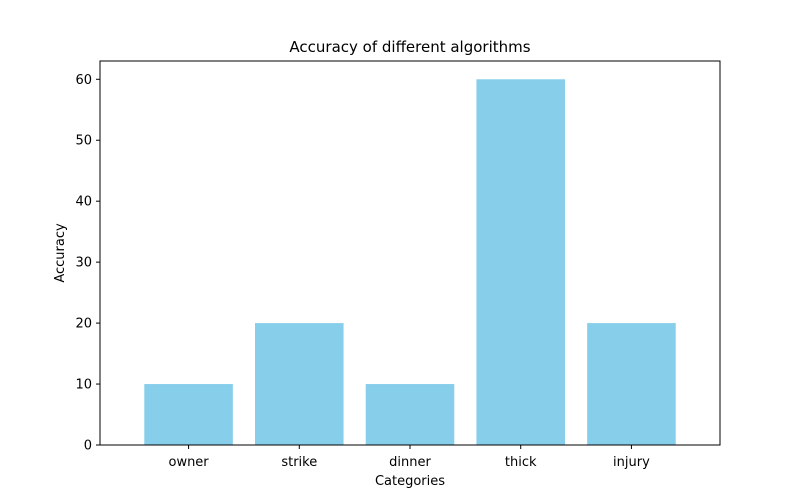 The width and height of the screenshot is (800, 504). Describe the element at coordinates (410, 481) in the screenshot. I see `x-axis-label: Categories` at that location.